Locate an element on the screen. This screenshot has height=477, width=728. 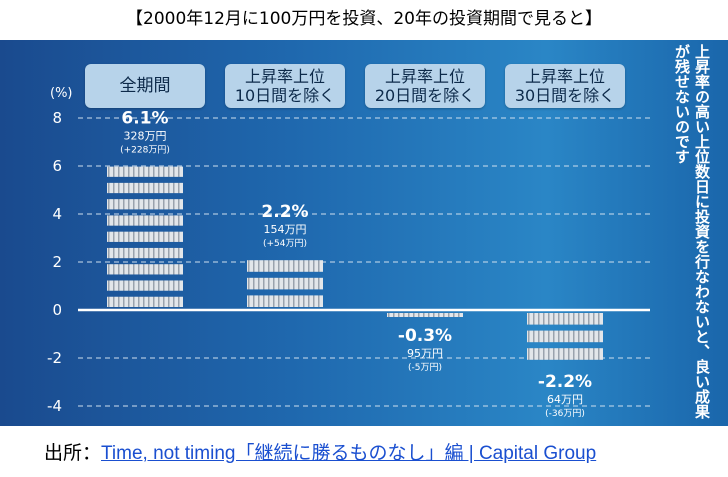
y-tick-label: 4 is located at coordinates (57, 214).